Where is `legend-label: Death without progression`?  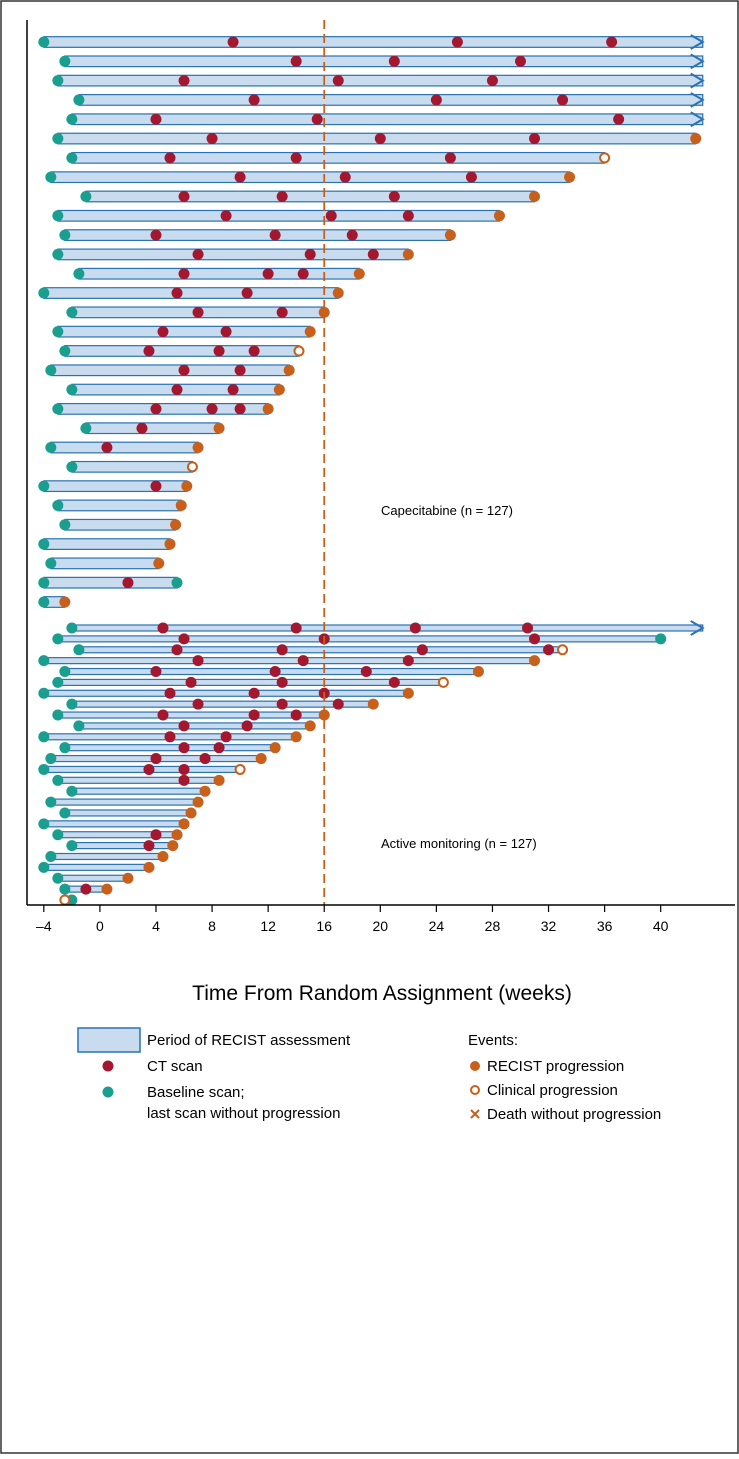 legend-label: Death without progression is located at coordinates (574, 1114).